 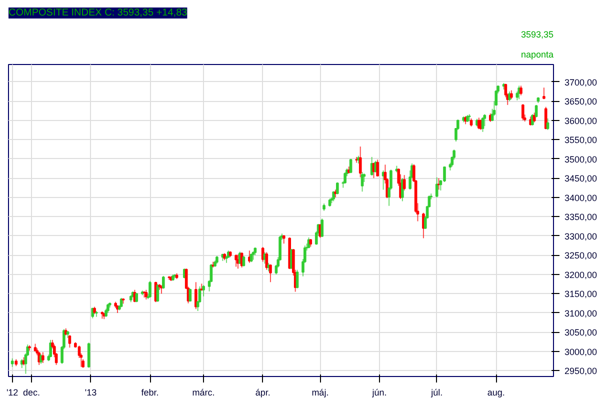 I want to click on y-tick-label: 3200,00, so click(x=581, y=275).